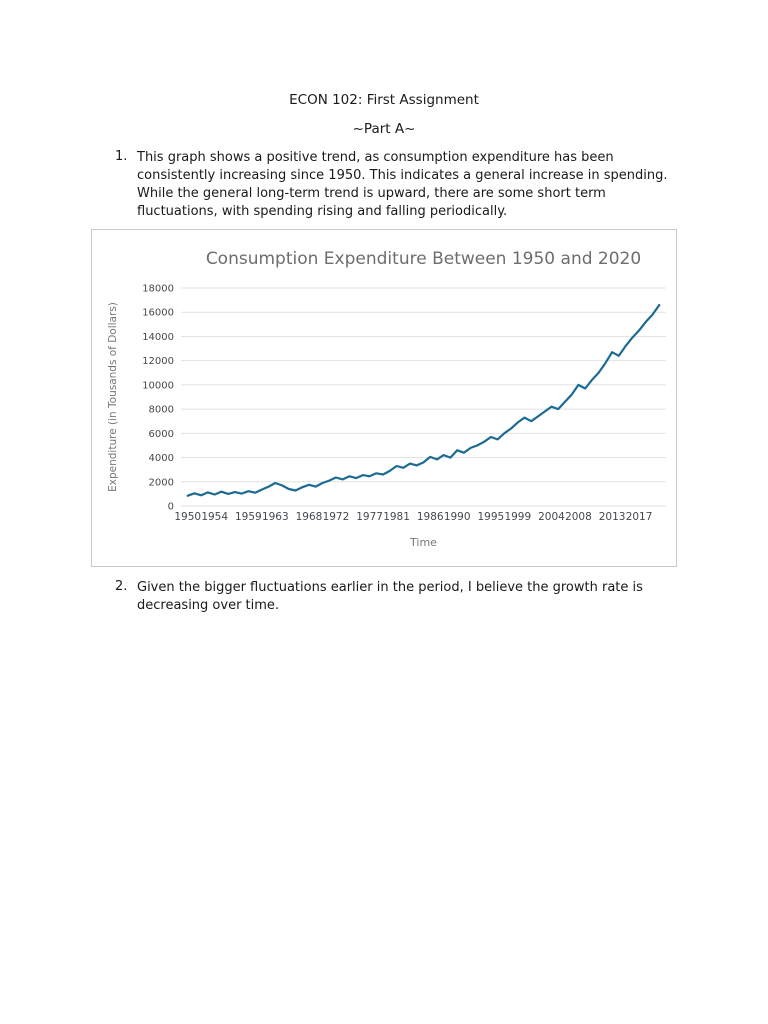 Image resolution: width=768 pixels, height=1024 pixels. Describe the element at coordinates (121, 586) in the screenshot. I see `list-item-2-number: 2.` at that location.